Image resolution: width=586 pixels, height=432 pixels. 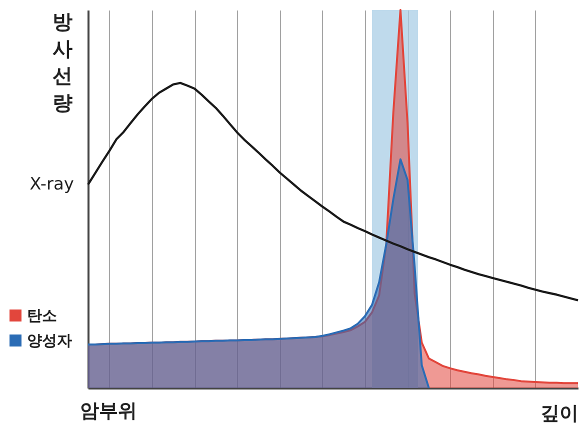 What do you see at coordinates (42, 315) in the screenshot?
I see `legend-label: 탄소` at bounding box center [42, 315].